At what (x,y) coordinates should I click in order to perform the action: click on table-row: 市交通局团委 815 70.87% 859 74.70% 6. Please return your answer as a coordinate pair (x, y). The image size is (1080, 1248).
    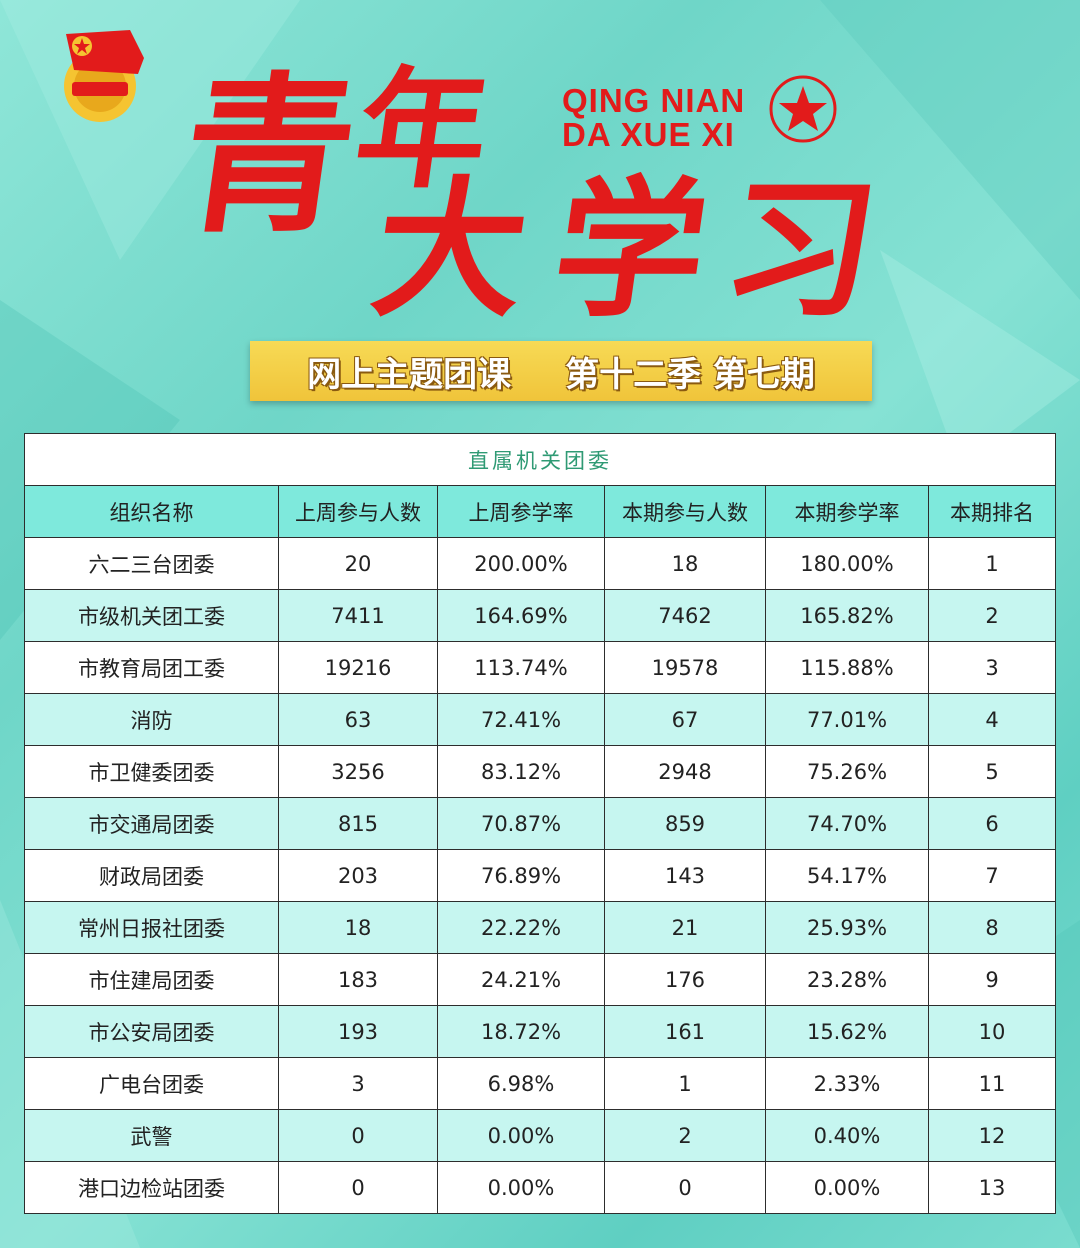
    Looking at the image, I should click on (540, 823).